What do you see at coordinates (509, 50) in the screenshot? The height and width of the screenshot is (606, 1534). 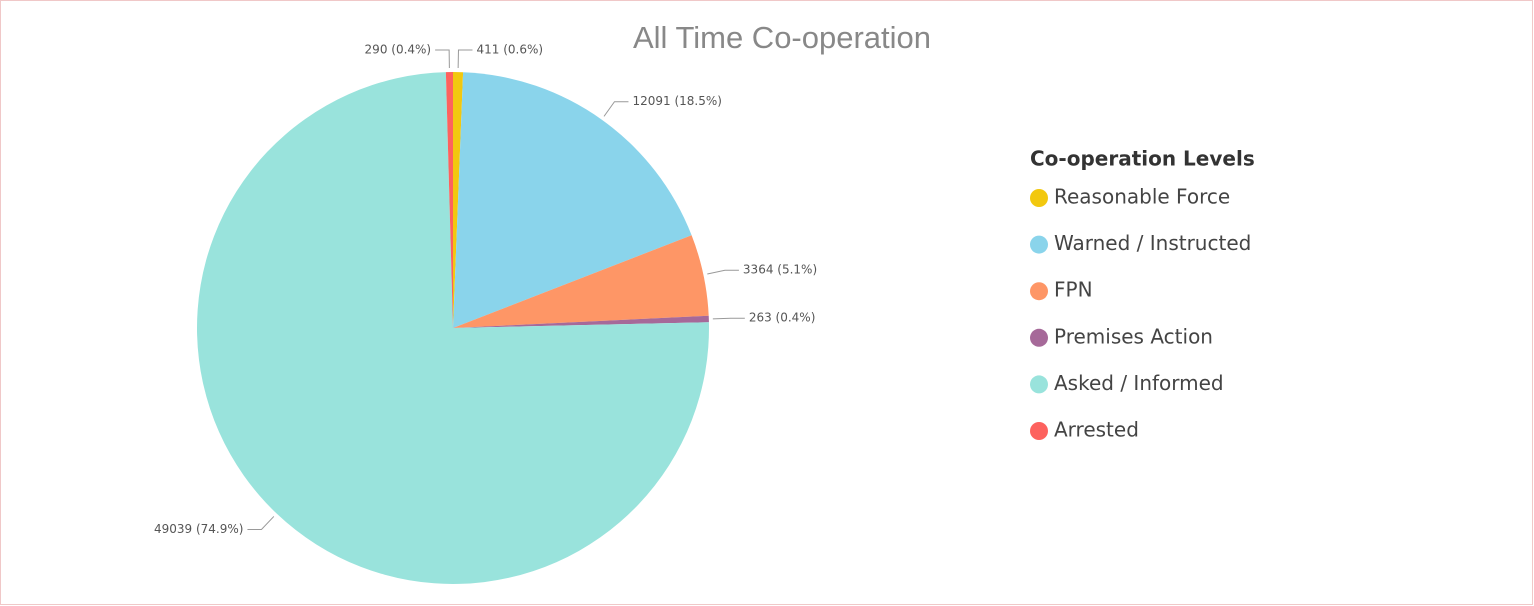 I see `data-label: 411 (0.6%)` at bounding box center [509, 50].